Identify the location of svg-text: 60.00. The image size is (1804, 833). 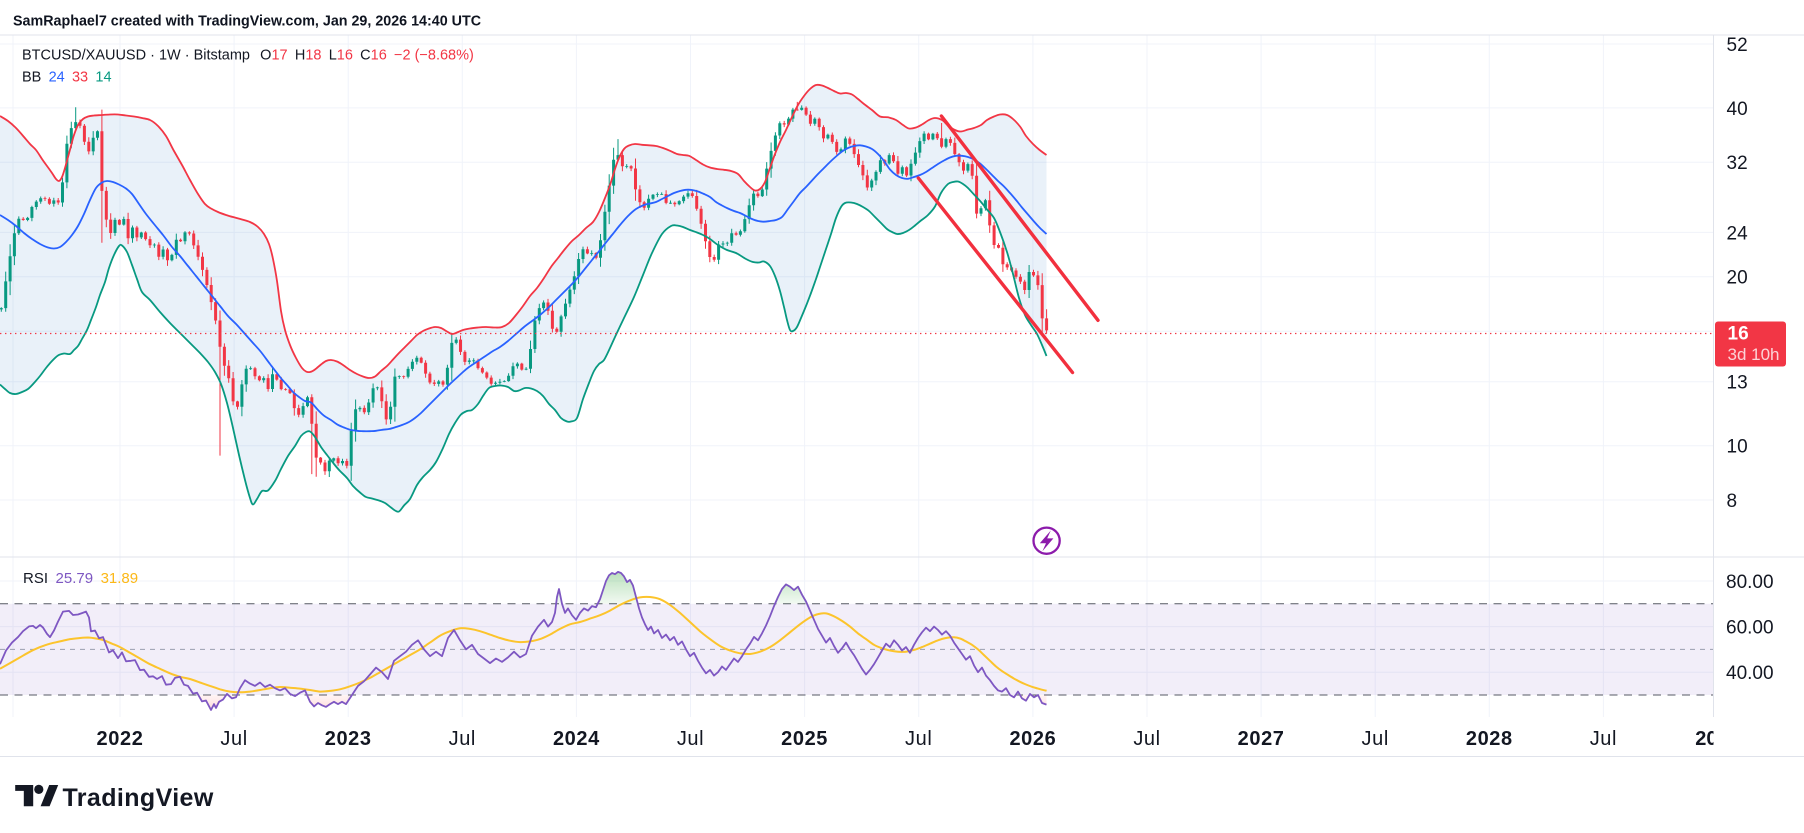
(1750, 628).